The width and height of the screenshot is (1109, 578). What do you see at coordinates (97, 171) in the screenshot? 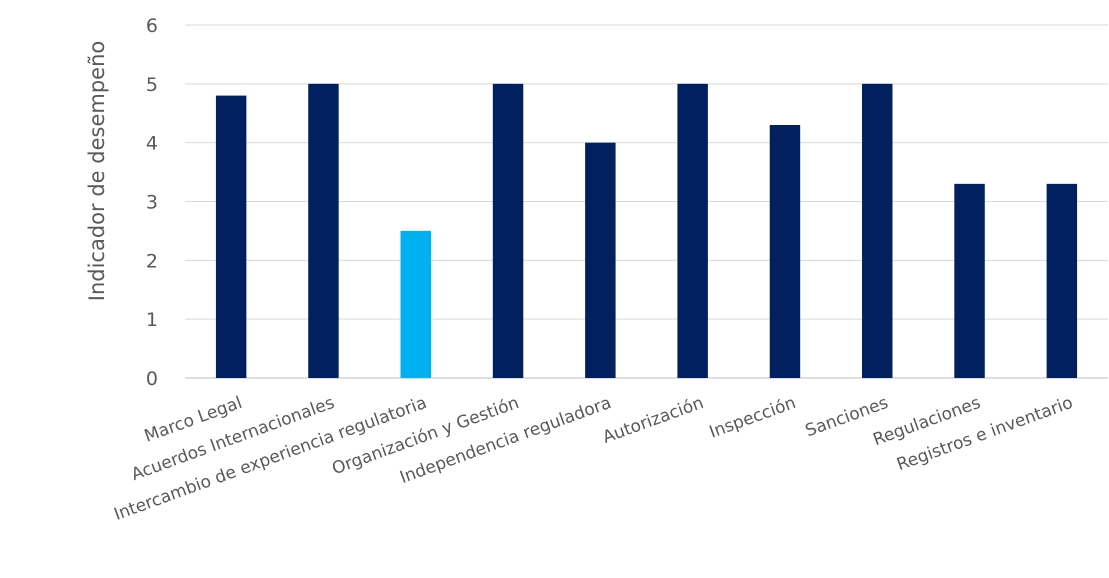
I see `y-axis-title: Indicador de desempeño` at bounding box center [97, 171].